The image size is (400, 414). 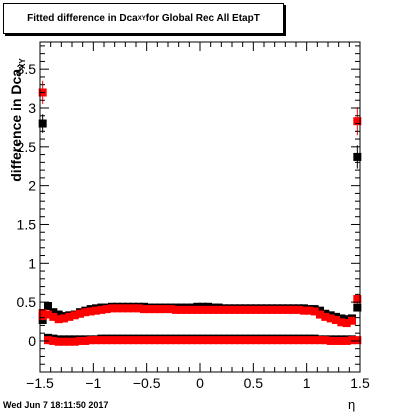 I want to click on x-tick-label: −1, so click(x=93, y=383).